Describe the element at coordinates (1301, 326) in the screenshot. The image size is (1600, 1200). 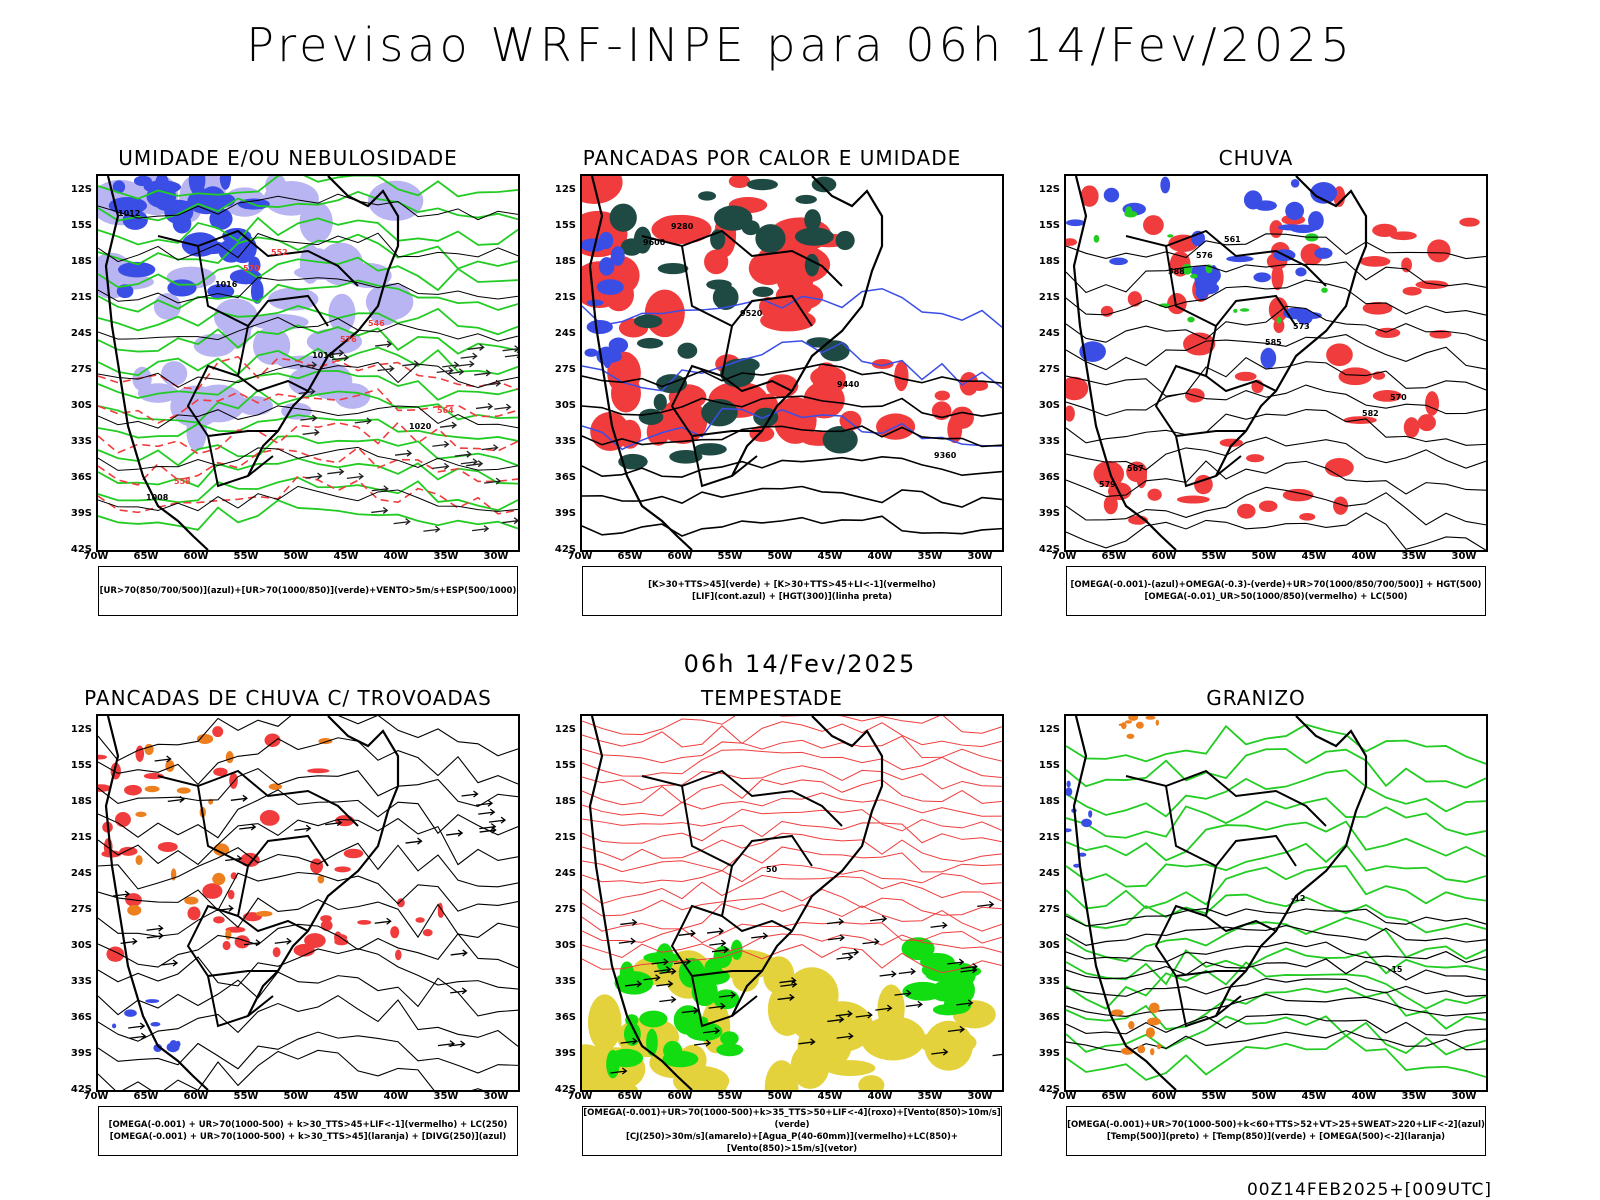
I see `contour-label: 573` at that location.